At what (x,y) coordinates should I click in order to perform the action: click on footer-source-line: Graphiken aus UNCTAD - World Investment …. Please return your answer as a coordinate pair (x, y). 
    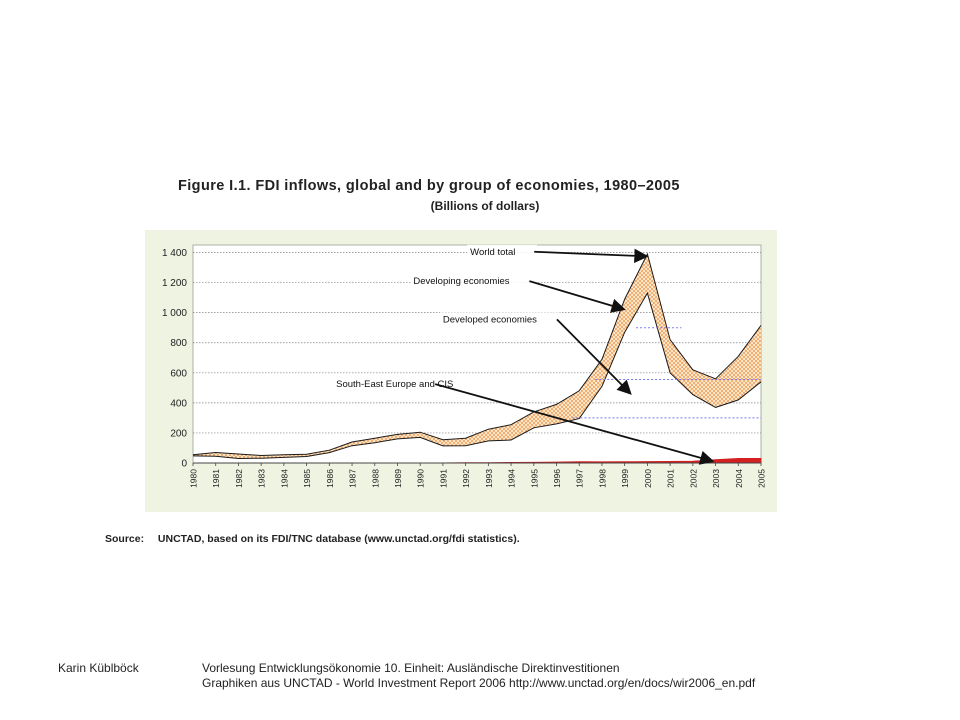
    Looking at the image, I should click on (479, 683).